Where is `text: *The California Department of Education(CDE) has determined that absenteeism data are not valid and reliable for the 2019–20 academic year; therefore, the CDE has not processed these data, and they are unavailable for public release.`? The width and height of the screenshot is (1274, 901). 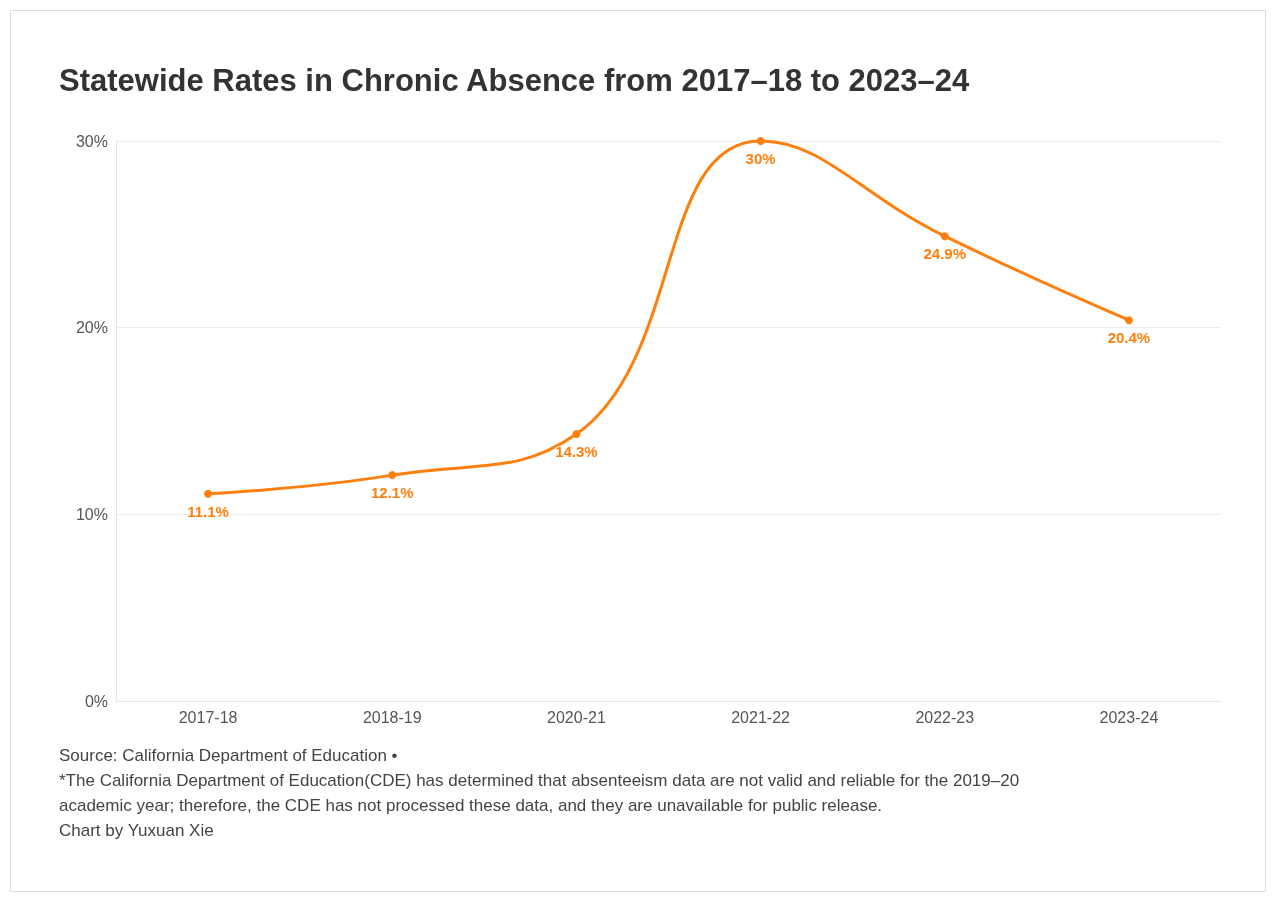
text: *The California Department of Education(CDE) has determined that absenteeism data are not valid and reliable for the 2019–20 academic year; therefore, the CDE has not processed these data, and they are unavailable for public release. is located at coordinates (540, 793).